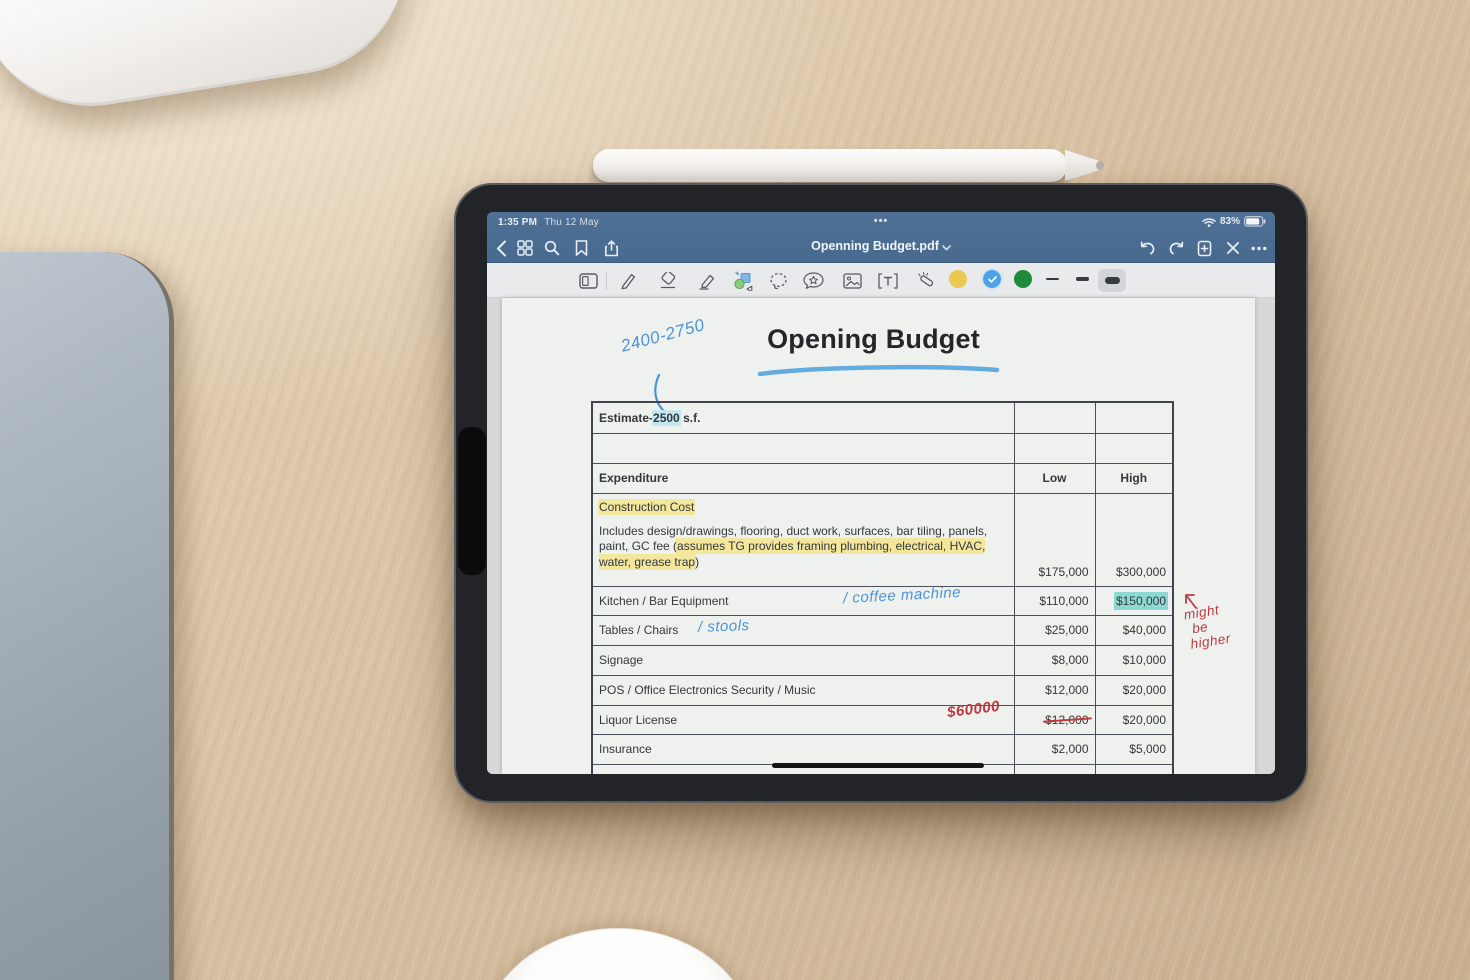 The width and height of the screenshot is (1470, 980). I want to click on table-row-tables-chairs: Tables / Chairs $25,000 $40,000, so click(882, 630).